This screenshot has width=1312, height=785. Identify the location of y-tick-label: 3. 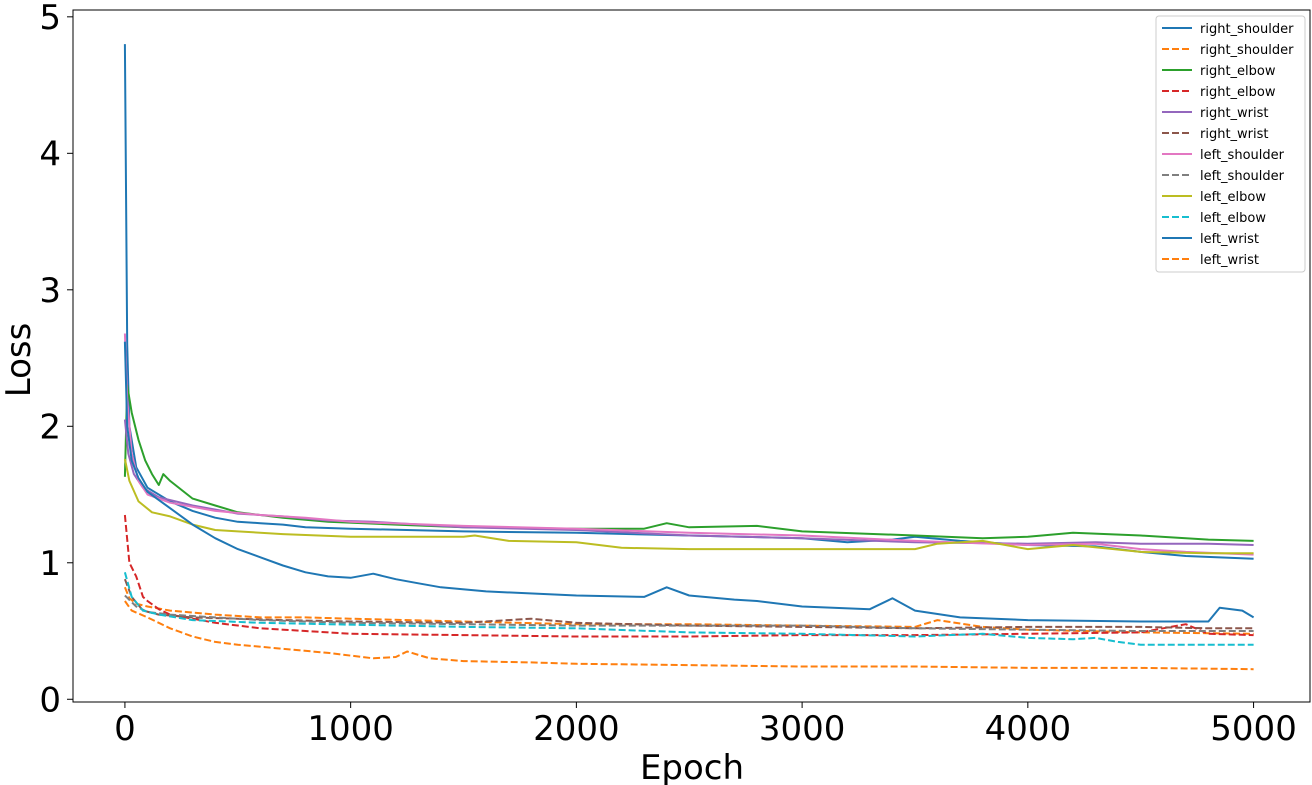
(50, 291).